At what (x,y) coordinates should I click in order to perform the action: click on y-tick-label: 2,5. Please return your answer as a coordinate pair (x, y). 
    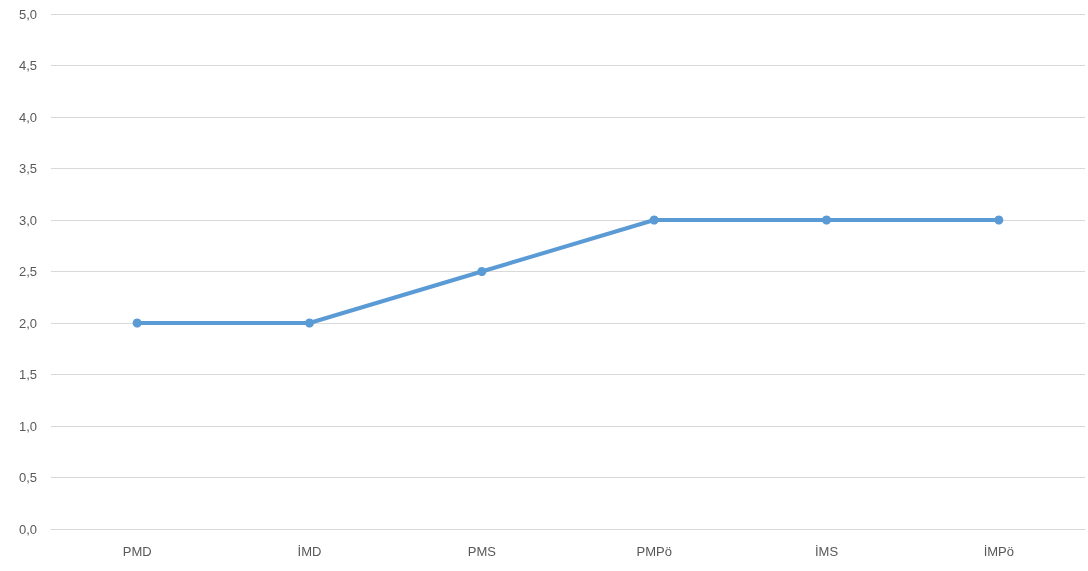
    Looking at the image, I should click on (27, 271).